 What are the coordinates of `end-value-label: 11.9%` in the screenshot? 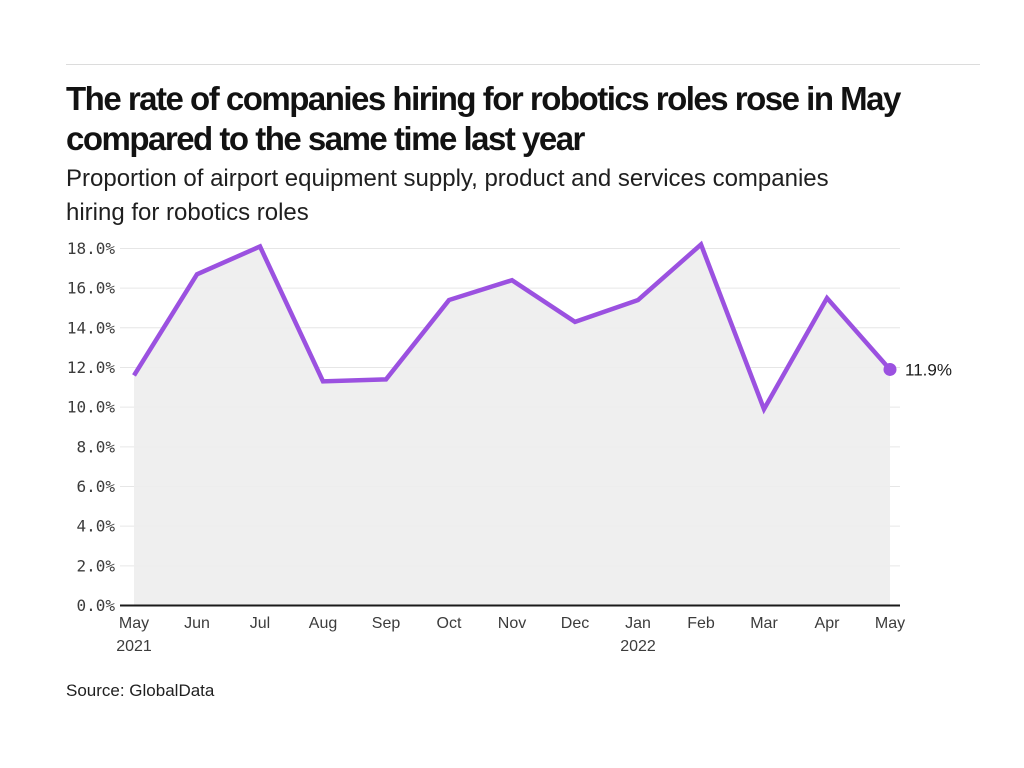 It's located at (928, 369).